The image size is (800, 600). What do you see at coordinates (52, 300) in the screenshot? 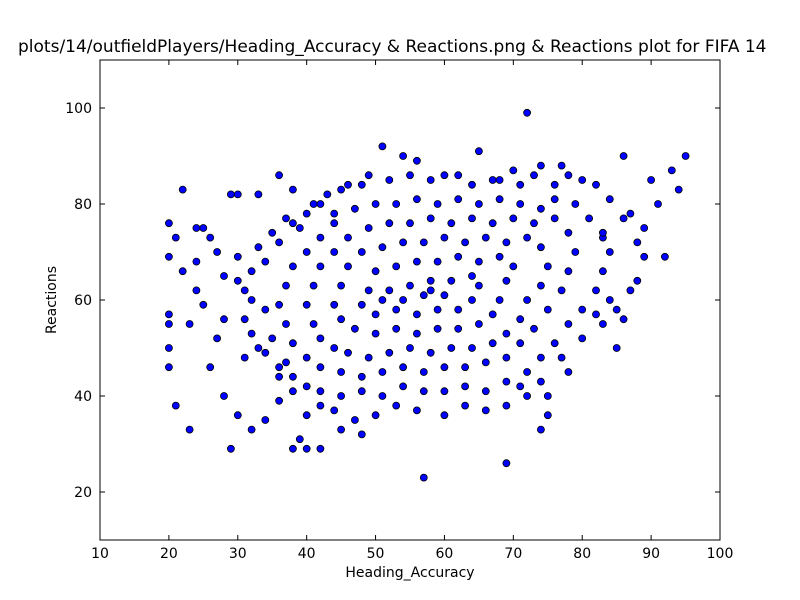
I see `y-axis-label: Reactions` at bounding box center [52, 300].